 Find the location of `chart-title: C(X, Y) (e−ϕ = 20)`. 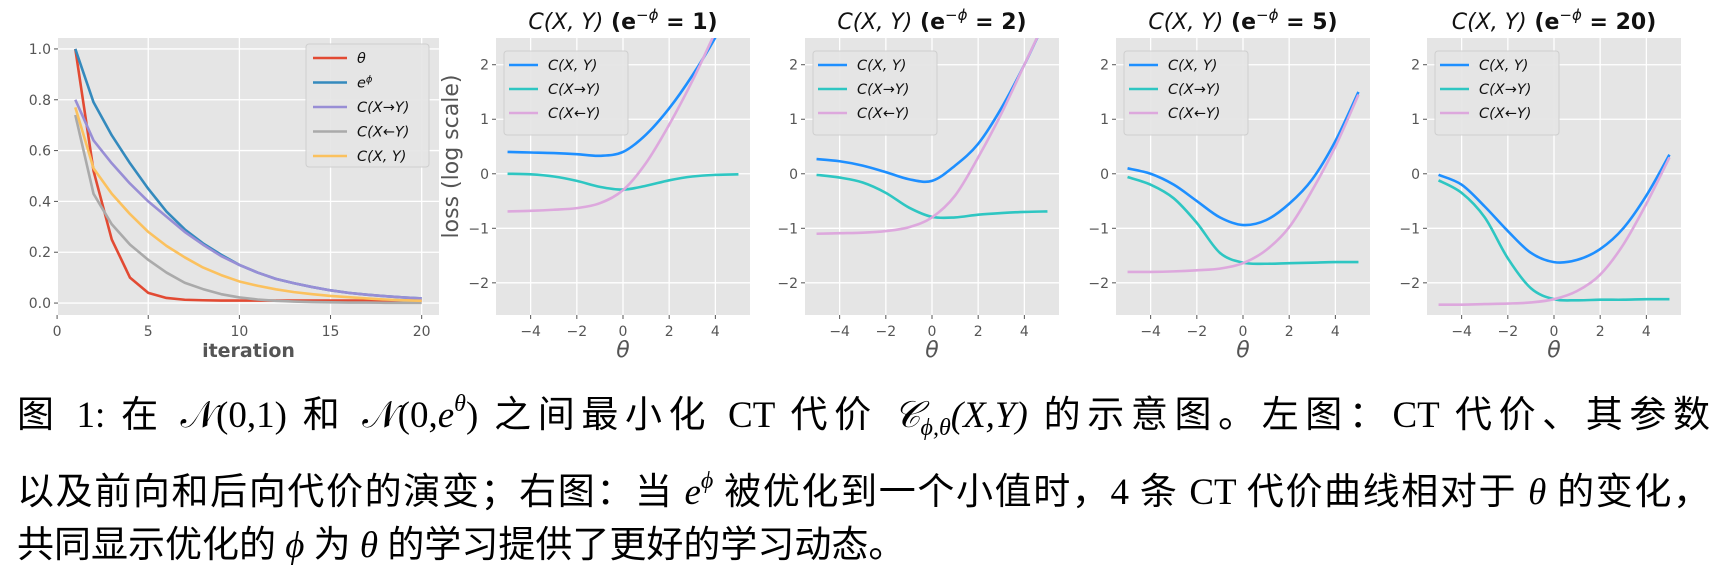

chart-title: C(X, Y) (e−ϕ = 20) is located at coordinates (1554, 20).